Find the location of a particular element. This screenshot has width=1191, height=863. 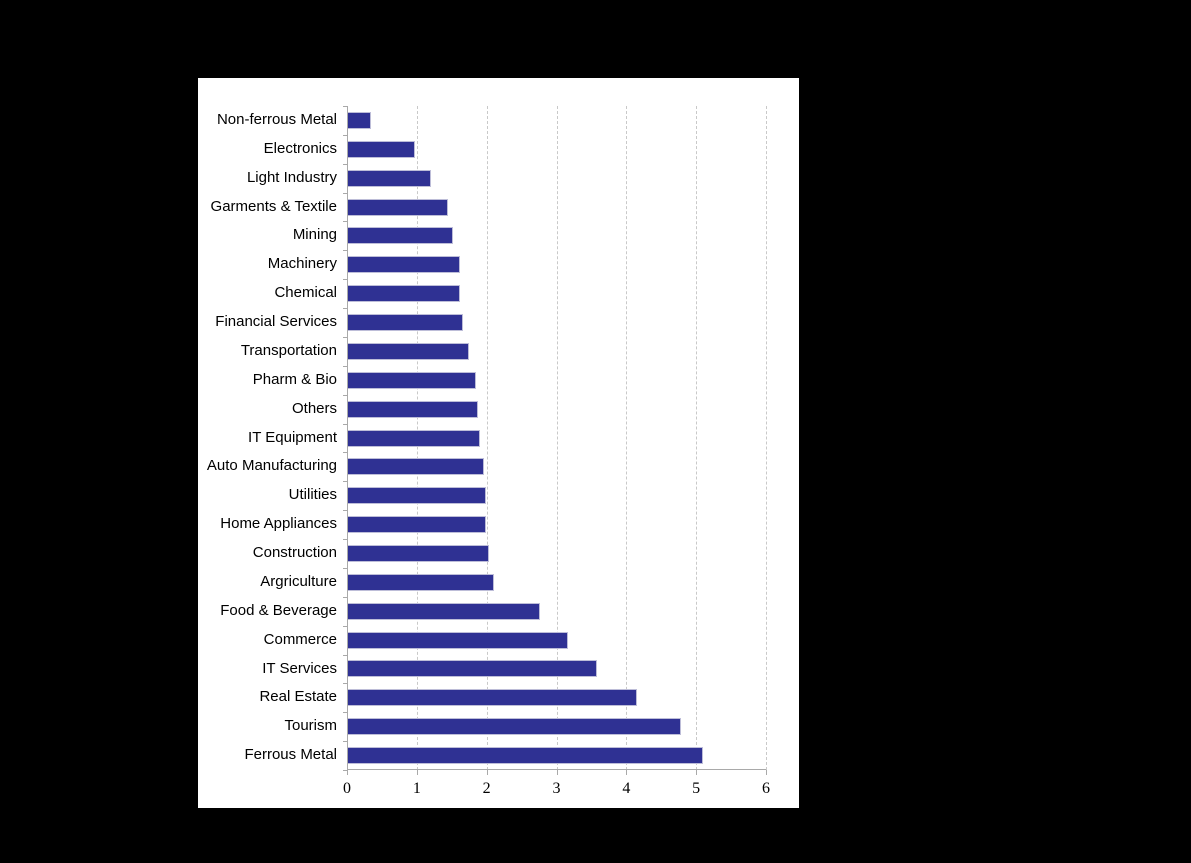

bar-auto-manufacturing is located at coordinates (415, 467).